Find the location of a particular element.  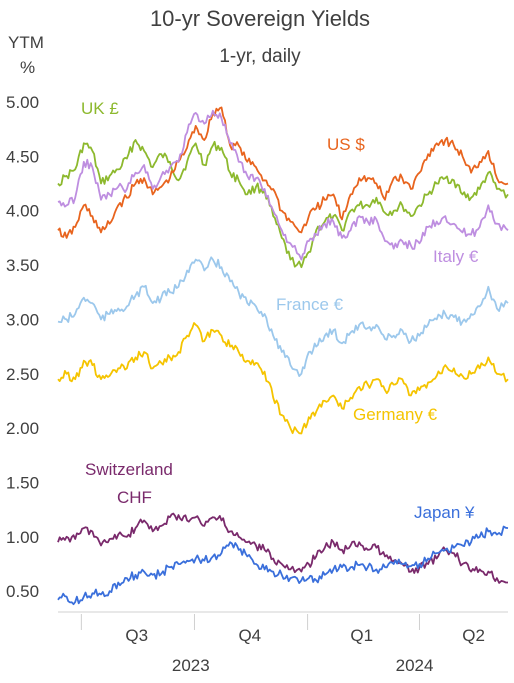

series-label: Switzerland is located at coordinates (129, 469).